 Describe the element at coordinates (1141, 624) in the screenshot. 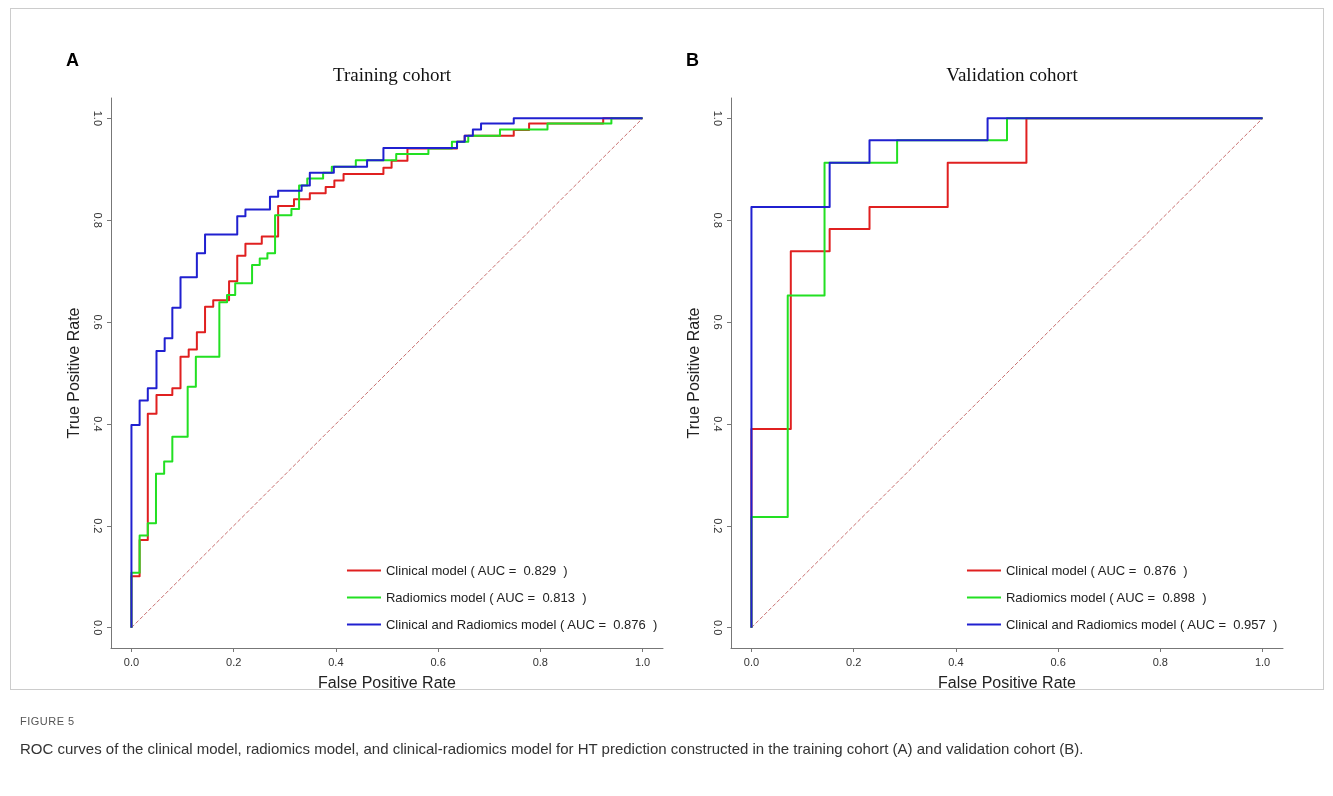

I see `legend-label: Clinical and Radiomics model ( AUC = 0.957 )` at that location.